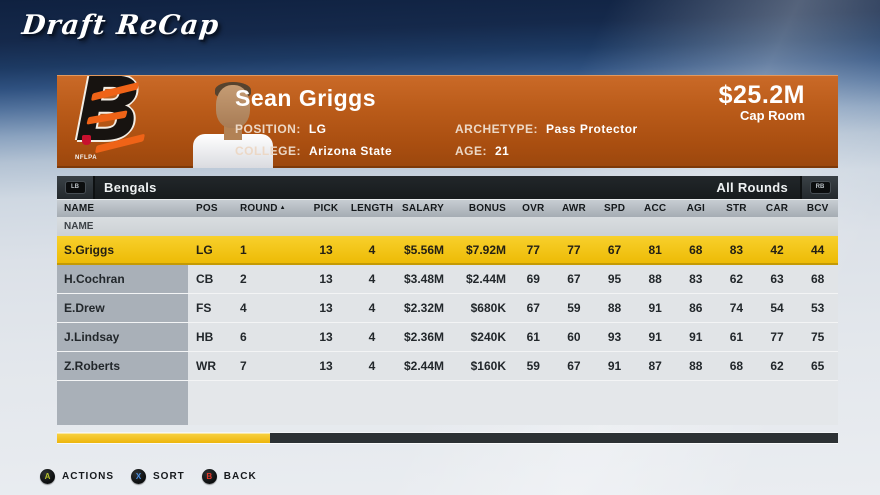  Describe the element at coordinates (122, 308) in the screenshot. I see `cell-name: E.Drew` at that location.